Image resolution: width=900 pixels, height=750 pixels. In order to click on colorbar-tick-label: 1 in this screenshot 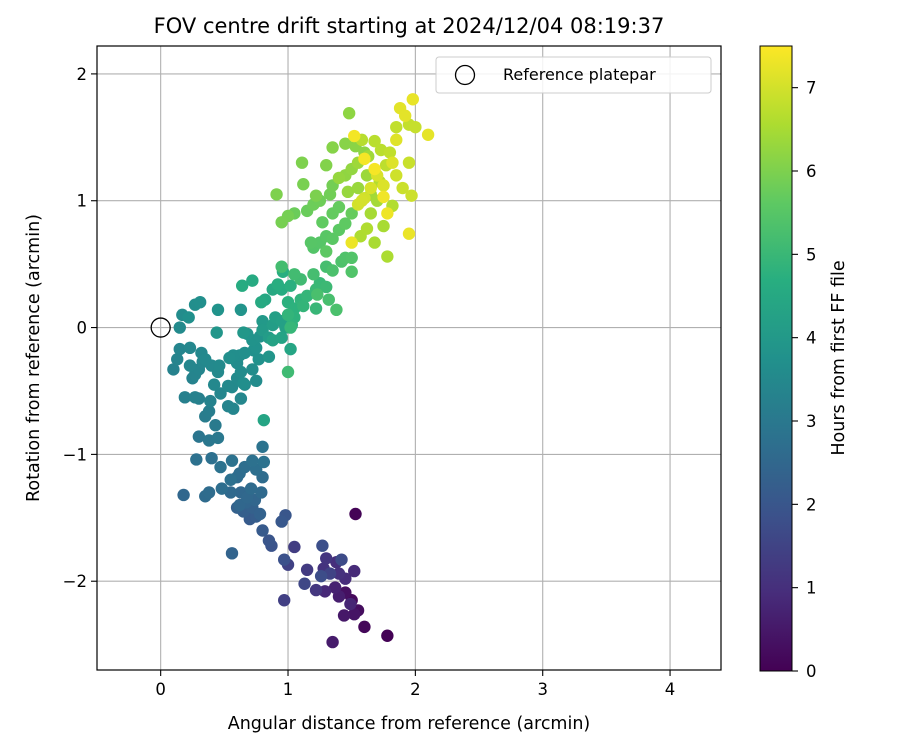, I will do `click(811, 588)`.